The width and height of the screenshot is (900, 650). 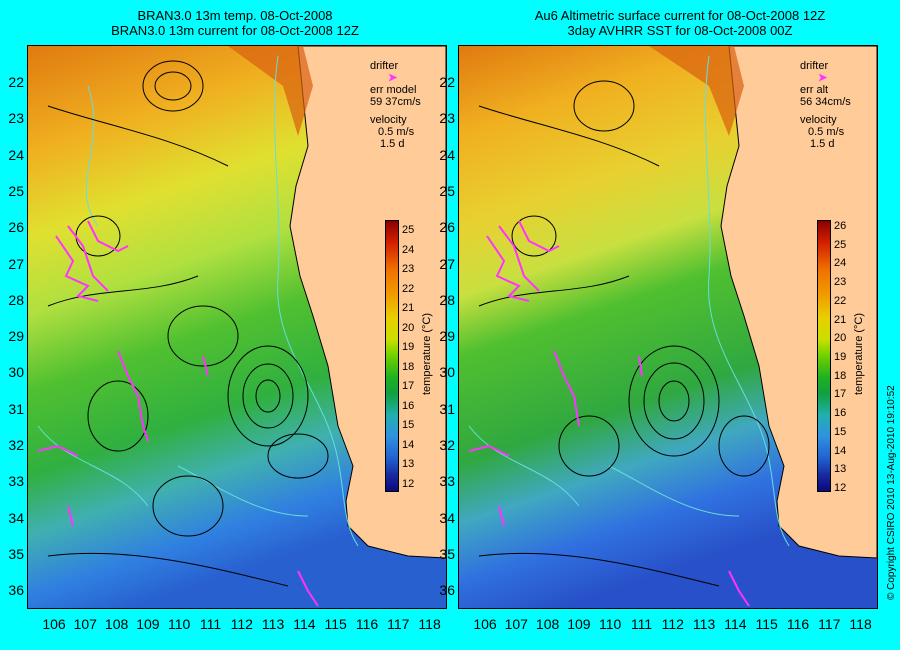 I want to click on err-label: err model, so click(x=393, y=90).